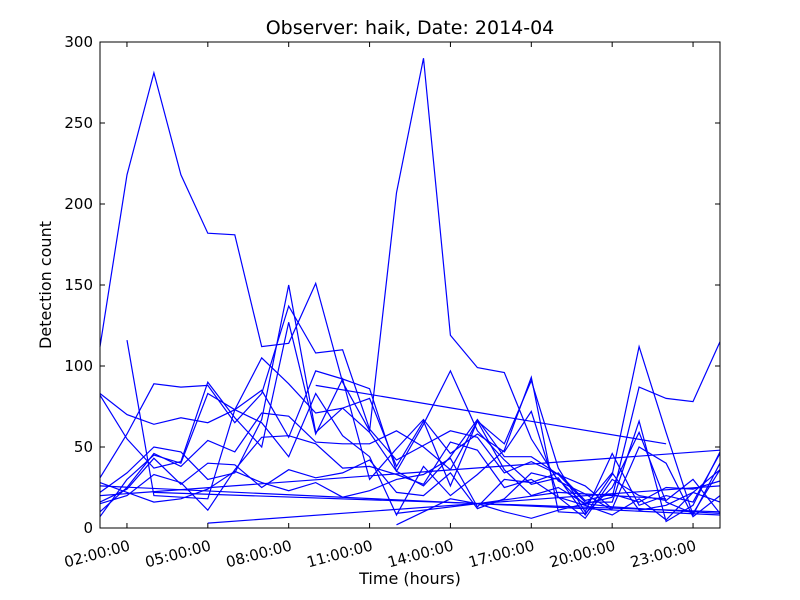 This screenshot has width=800, height=600. What do you see at coordinates (78, 42) in the screenshot?
I see `y-tick-label: 300` at bounding box center [78, 42].